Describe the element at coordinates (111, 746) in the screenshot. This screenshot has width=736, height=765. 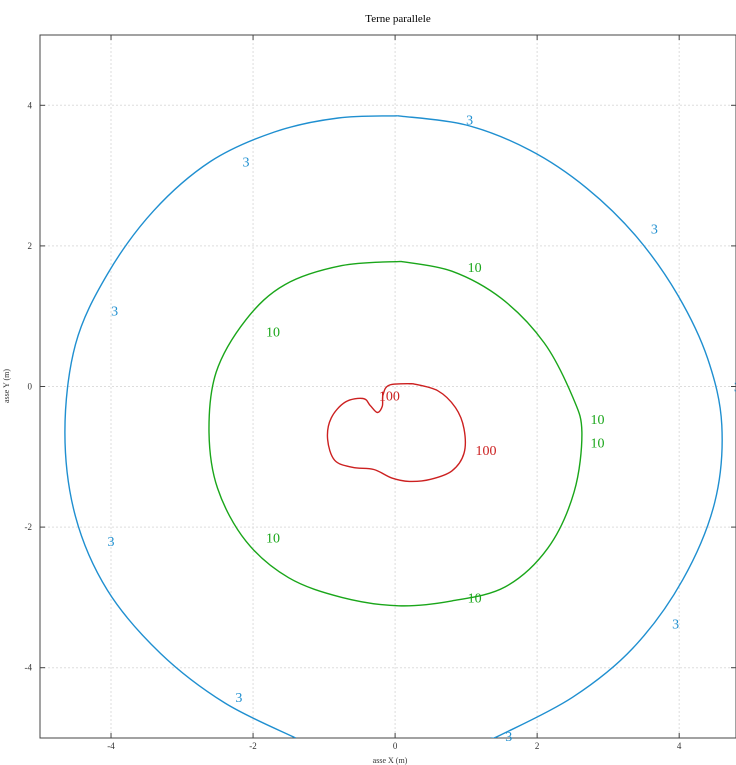
I see `x-tick-label: -4` at that location.